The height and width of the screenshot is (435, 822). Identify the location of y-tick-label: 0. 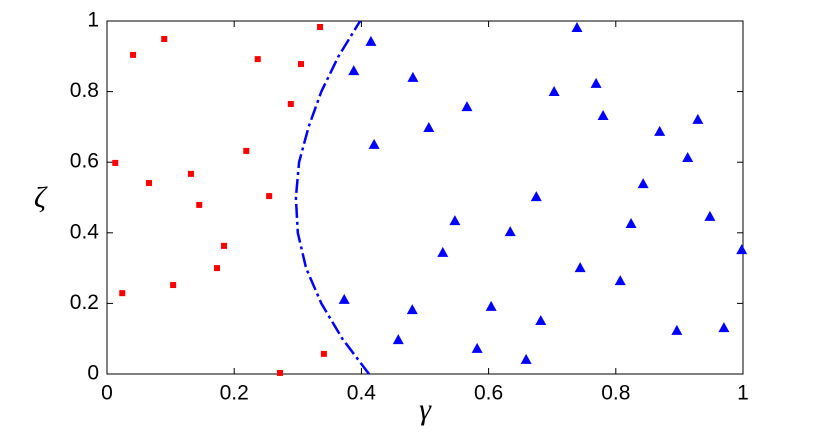
(93, 373).